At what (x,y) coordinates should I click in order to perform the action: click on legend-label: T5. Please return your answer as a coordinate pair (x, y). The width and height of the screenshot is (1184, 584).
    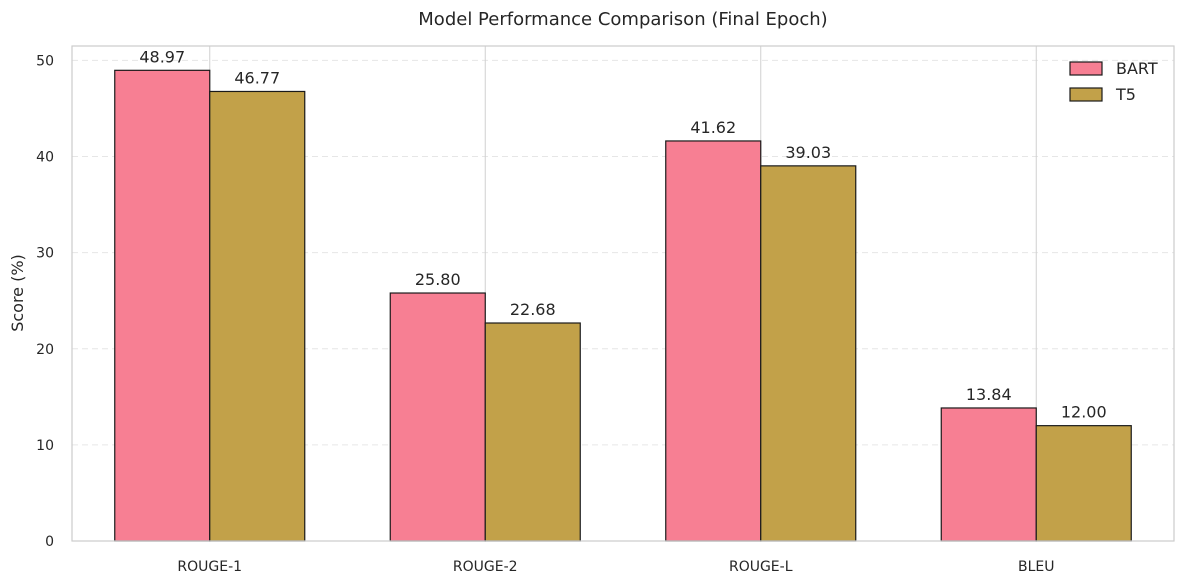
    Looking at the image, I should click on (1125, 94).